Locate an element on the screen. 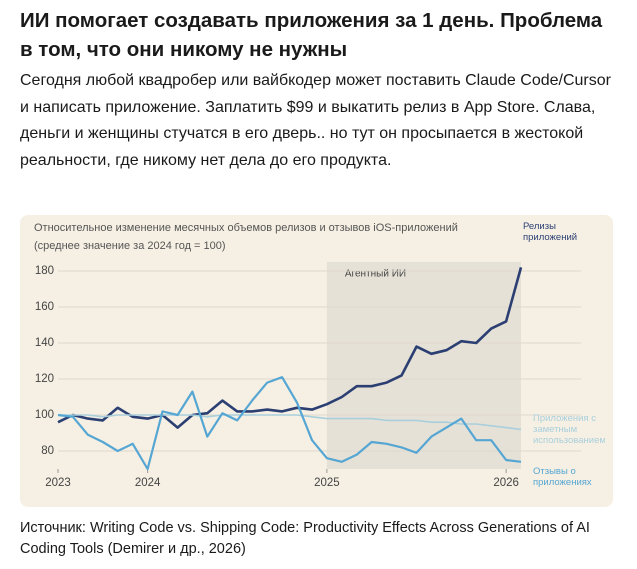  chart-subtitle: (среднее значение за 2024 год = 100) is located at coordinates (130, 246).